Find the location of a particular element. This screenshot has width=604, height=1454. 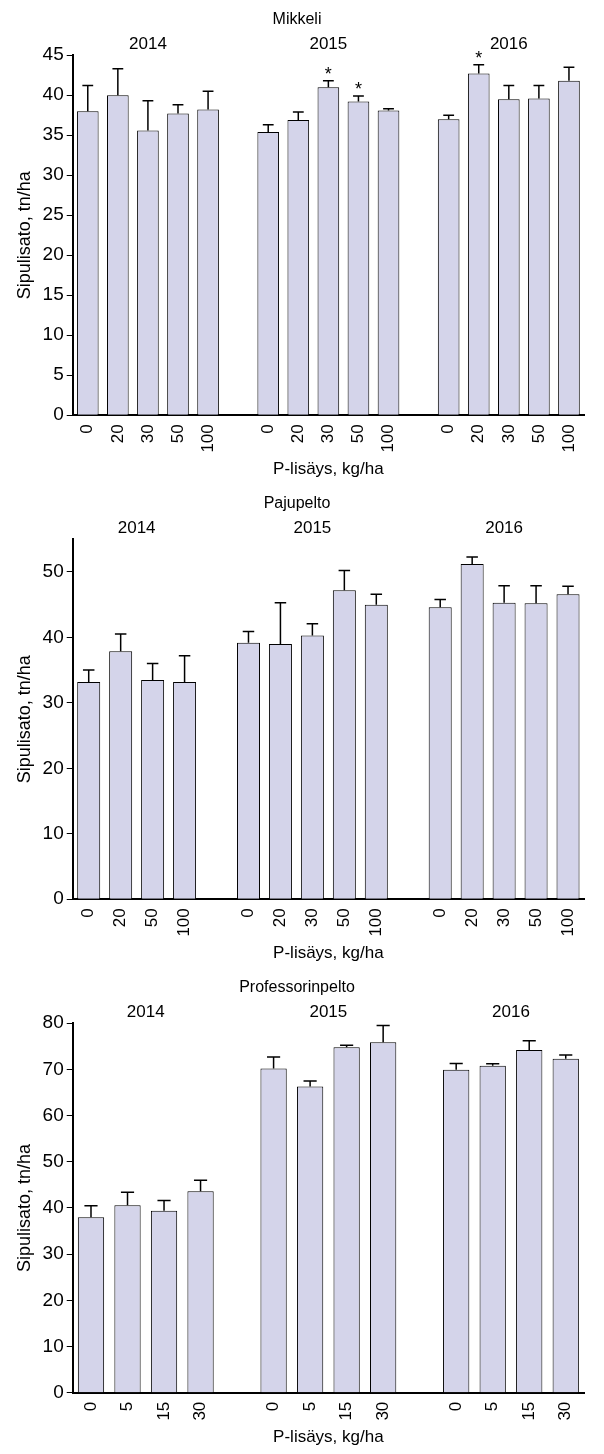

y-tick-label: 5 is located at coordinates (58, 374).